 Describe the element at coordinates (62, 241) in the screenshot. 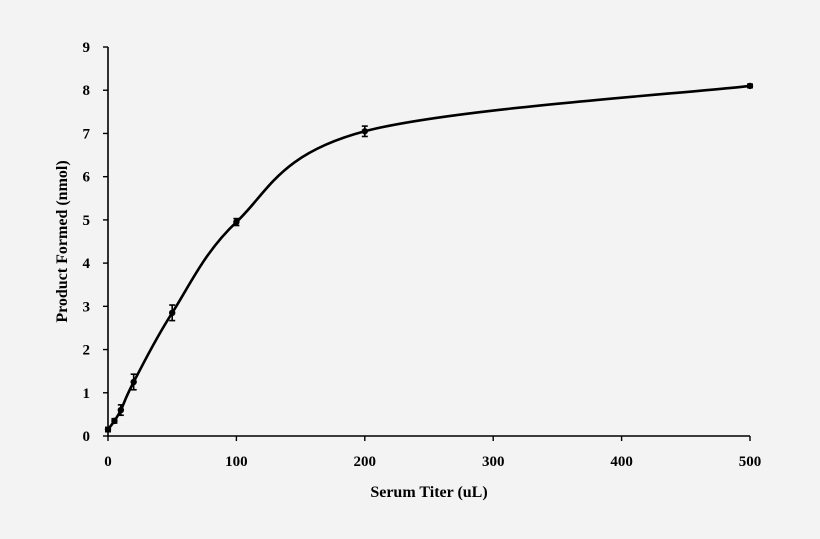

I see `y-axis-title: Product Formed (nmol)` at that location.